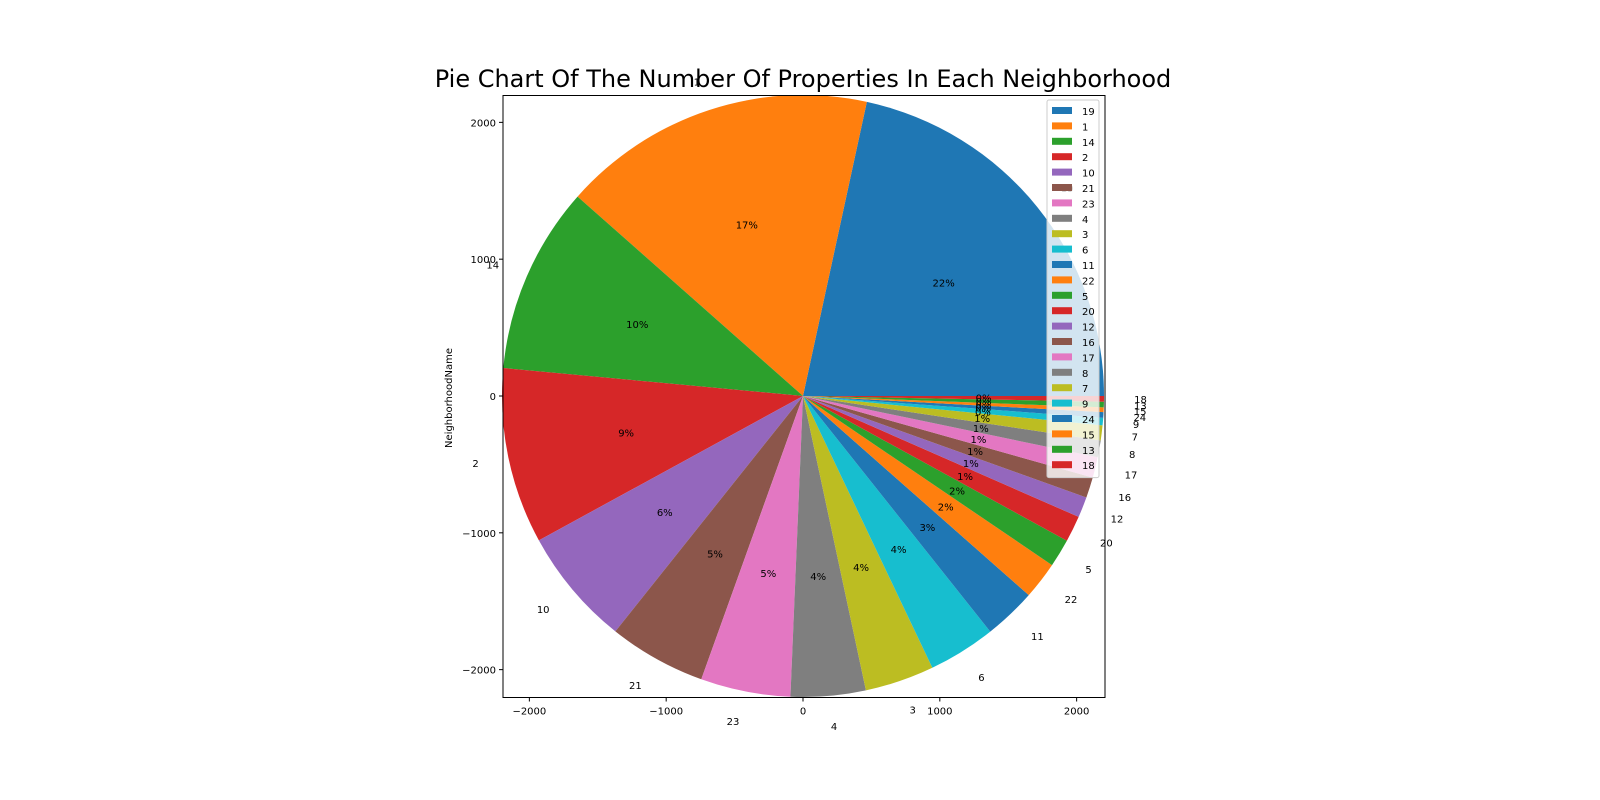  What do you see at coordinates (1085, 235) in the screenshot?
I see `legend-label: 3` at bounding box center [1085, 235].